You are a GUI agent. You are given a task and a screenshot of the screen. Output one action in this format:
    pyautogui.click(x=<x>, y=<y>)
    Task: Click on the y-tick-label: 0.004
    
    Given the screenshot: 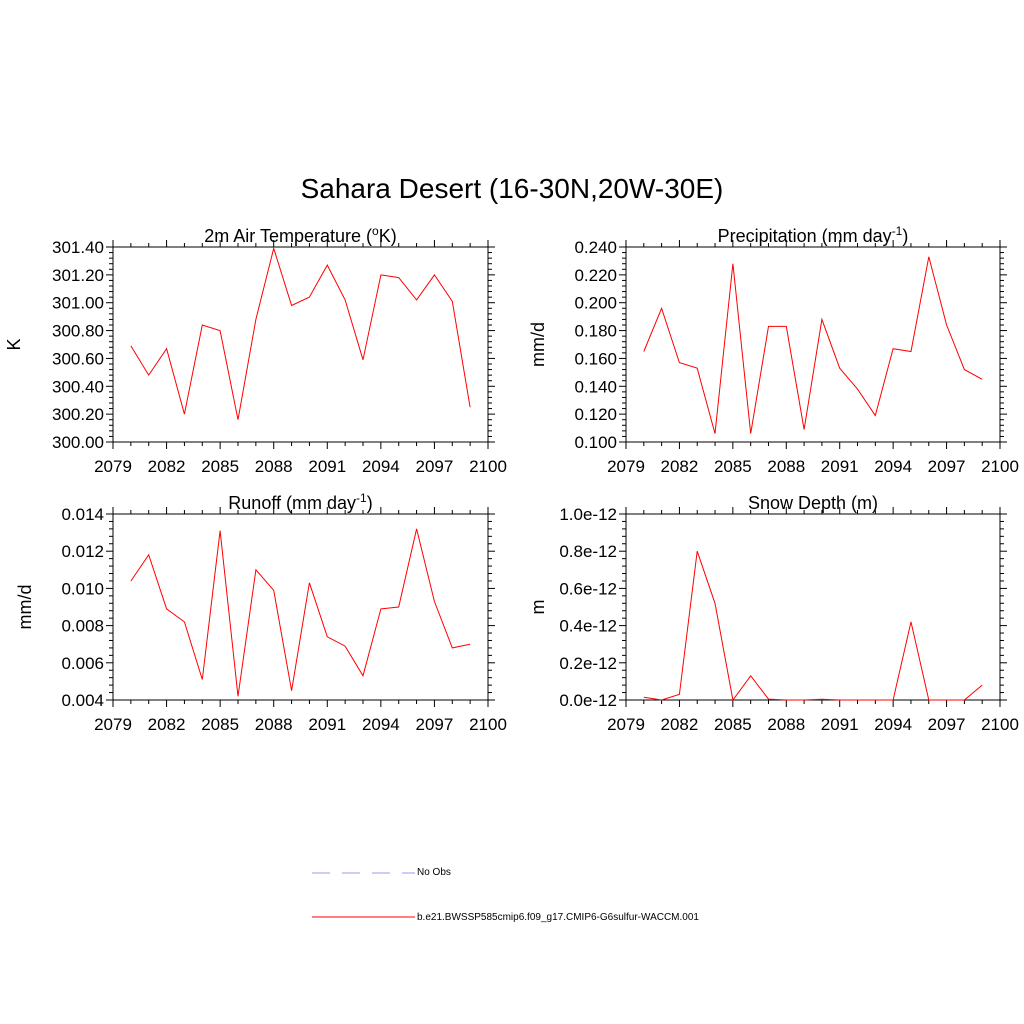 What is the action you would take?
    pyautogui.click(x=82, y=700)
    